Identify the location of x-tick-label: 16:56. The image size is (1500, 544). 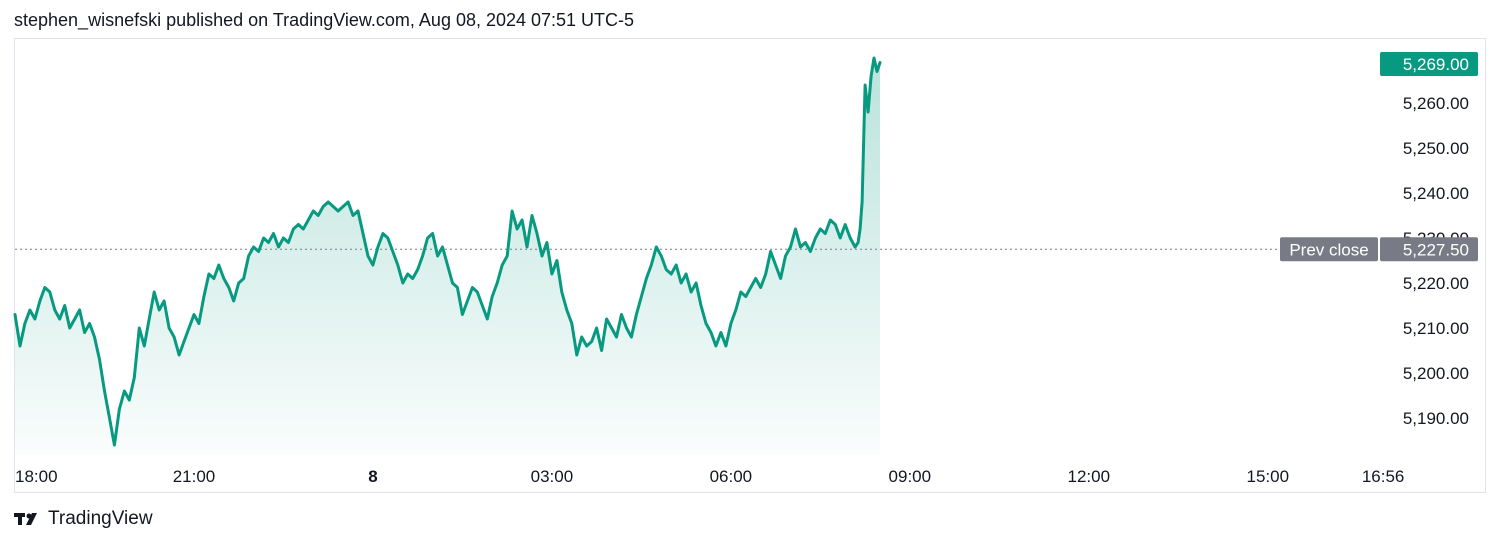
(1383, 476).